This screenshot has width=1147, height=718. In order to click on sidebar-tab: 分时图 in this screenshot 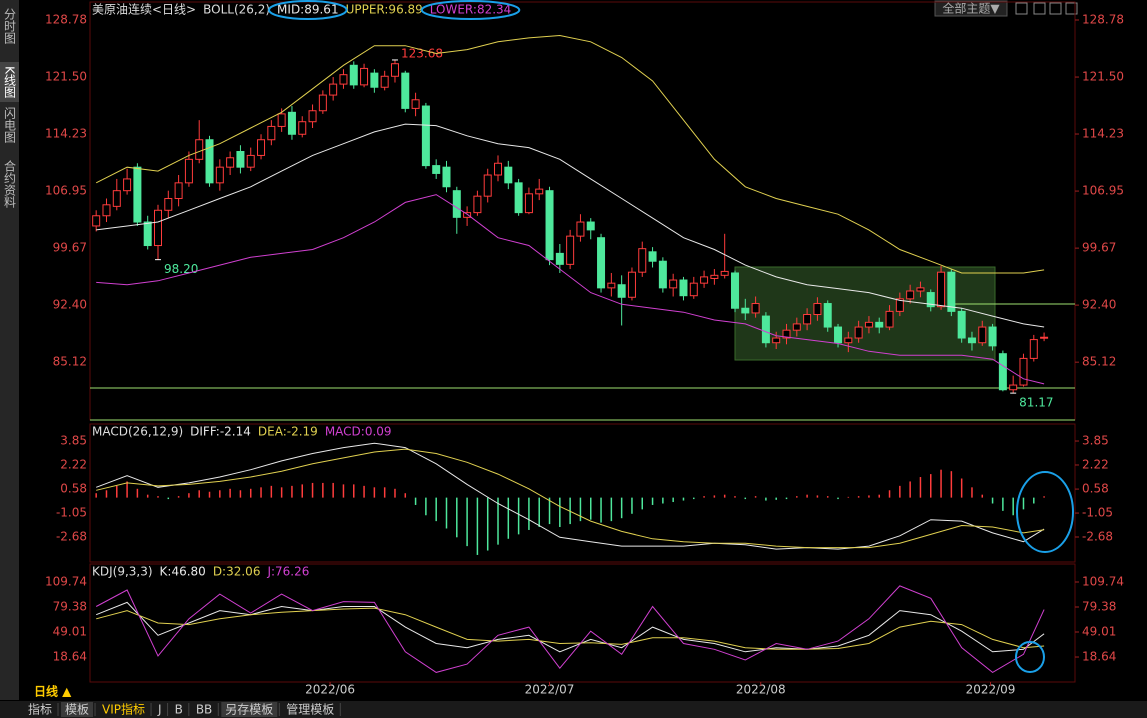, I will do `click(10, 26)`.